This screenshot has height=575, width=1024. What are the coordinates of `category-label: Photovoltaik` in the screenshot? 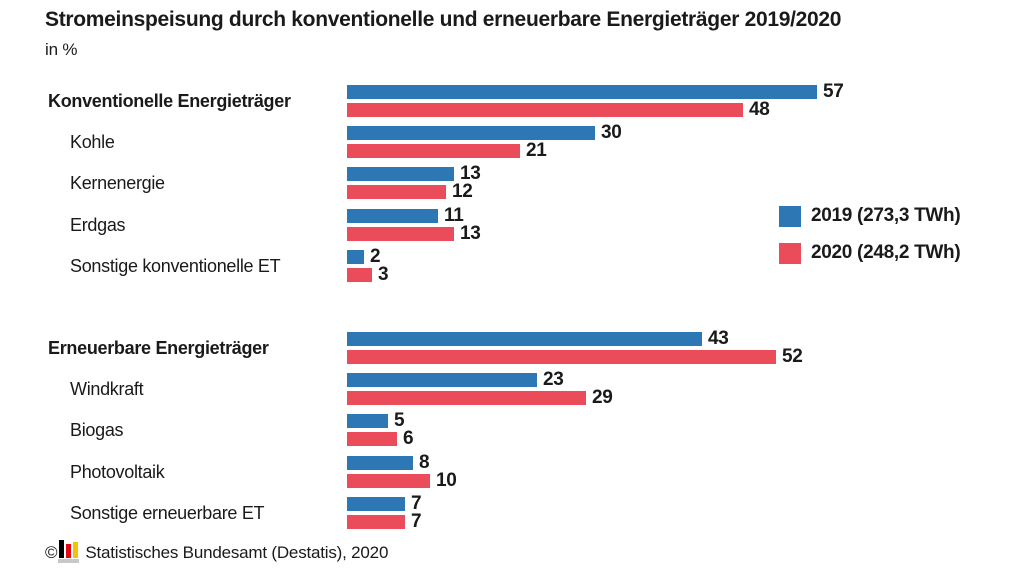 It's located at (117, 472).